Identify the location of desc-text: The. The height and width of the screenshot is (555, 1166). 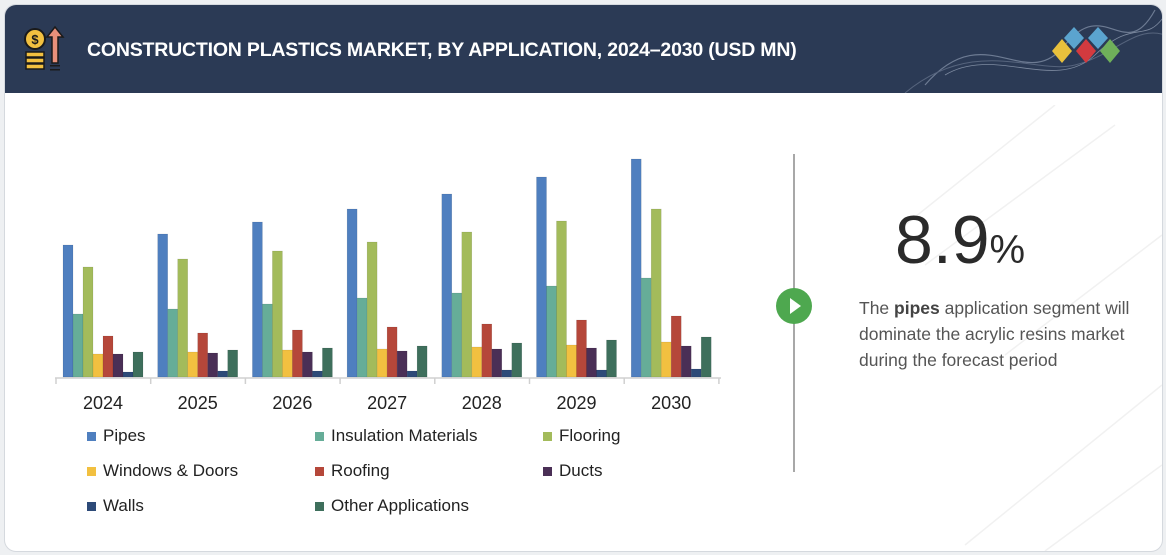
(877, 308).